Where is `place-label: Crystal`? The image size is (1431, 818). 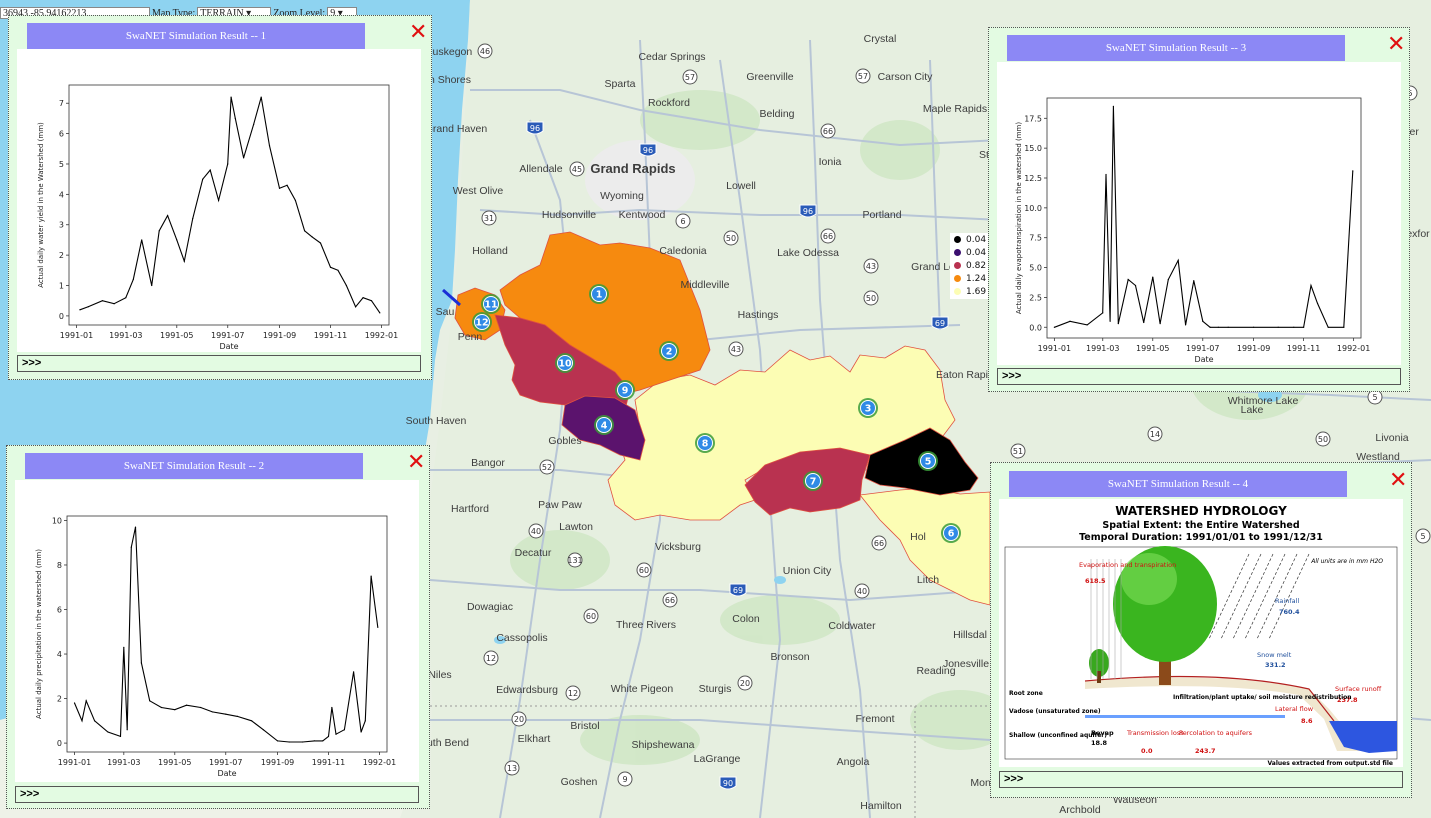
place-label: Crystal is located at coordinates (880, 39).